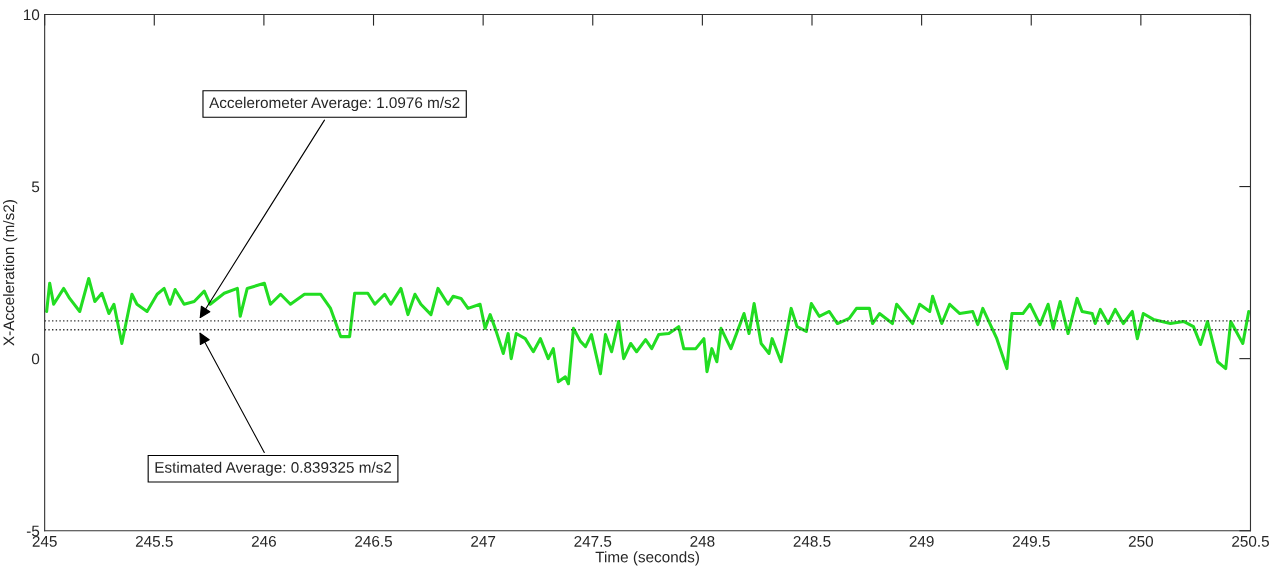 The height and width of the screenshot is (580, 1276). What do you see at coordinates (10, 273) in the screenshot?
I see `y-axis-title: X-Acceleration (m/s2)` at bounding box center [10, 273].